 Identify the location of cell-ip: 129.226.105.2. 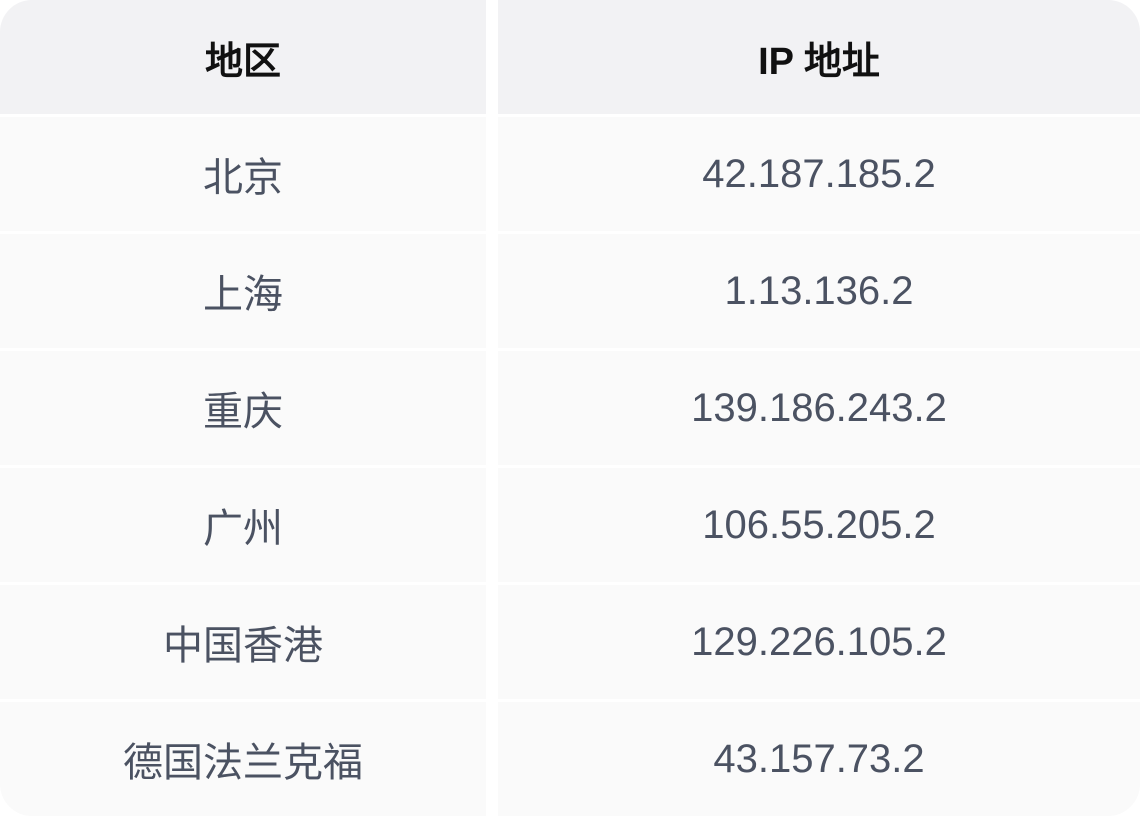
(819, 642).